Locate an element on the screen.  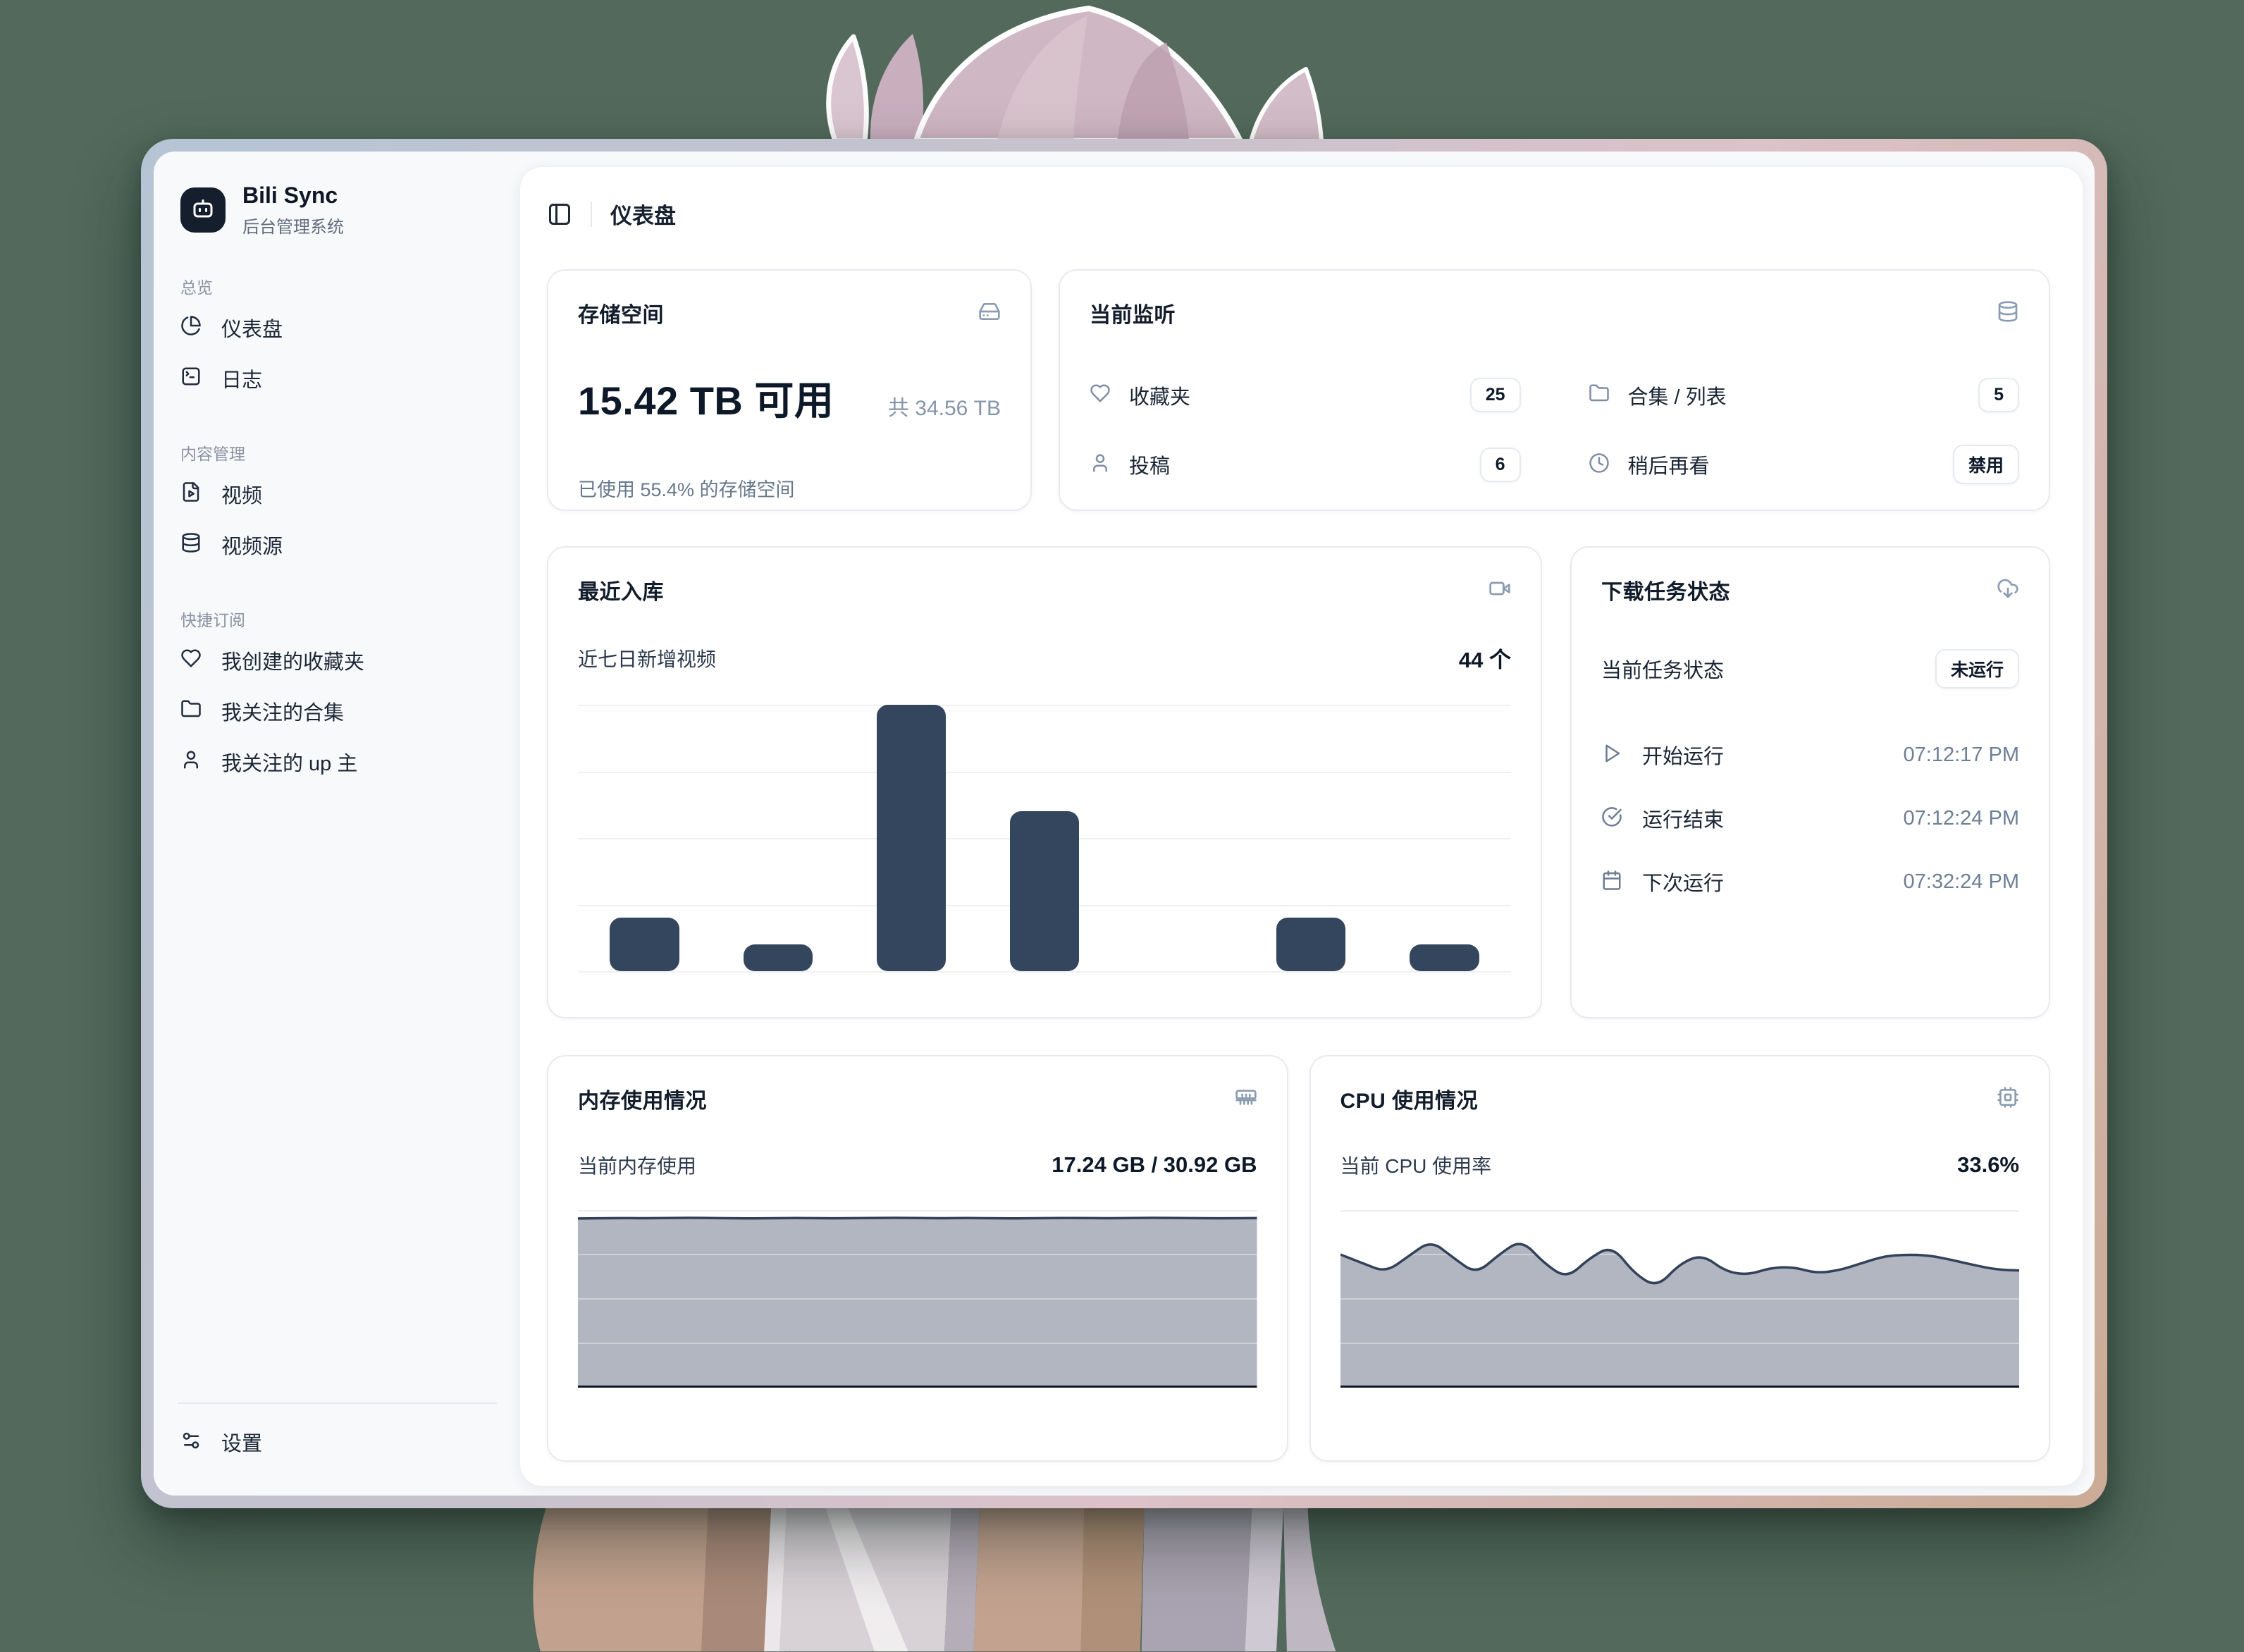
monitor-card: 当前监听 is located at coordinates (1555, 390).